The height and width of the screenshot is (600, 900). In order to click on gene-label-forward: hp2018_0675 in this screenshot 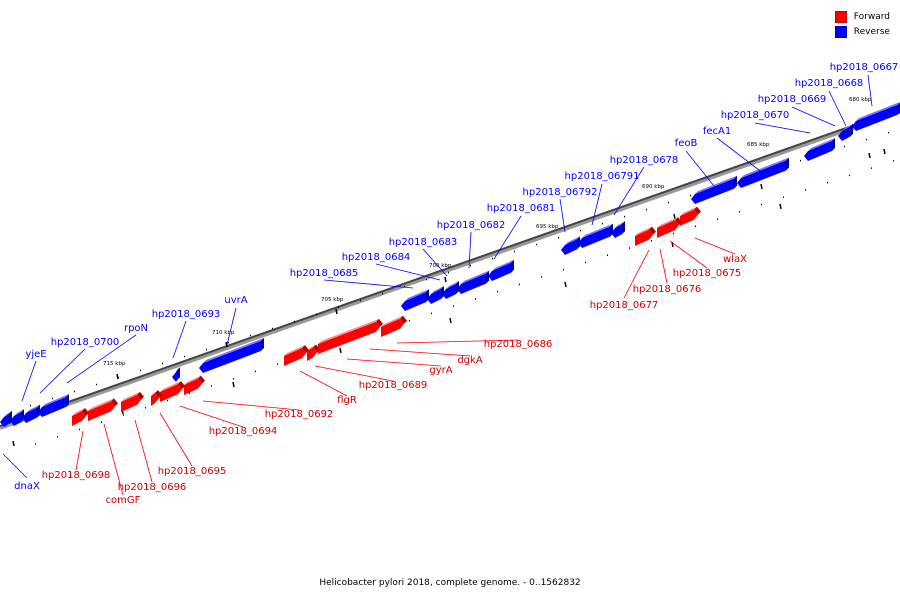, I will do `click(707, 273)`.